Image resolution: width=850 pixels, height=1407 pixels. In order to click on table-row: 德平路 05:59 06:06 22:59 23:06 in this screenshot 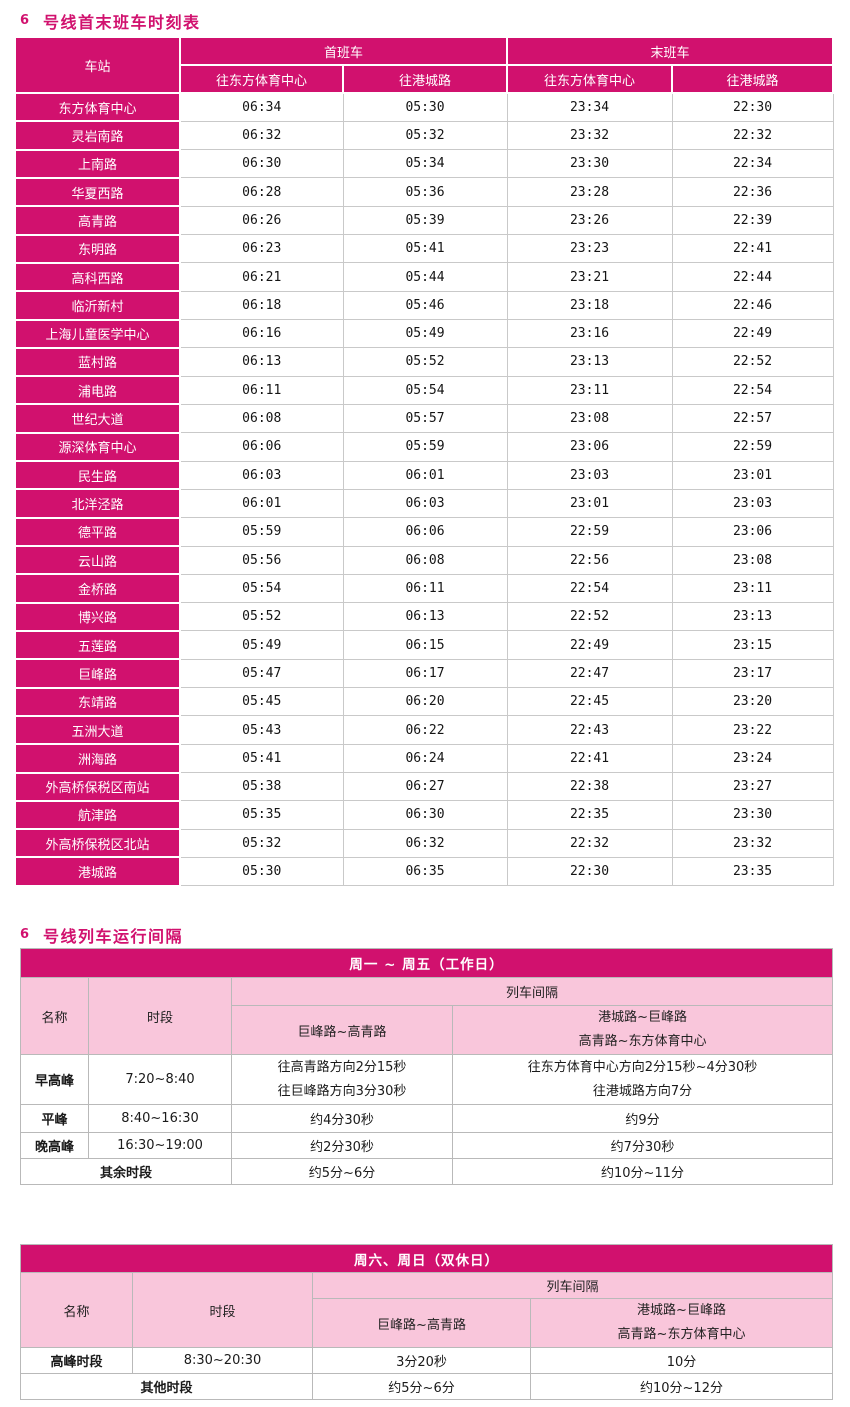, I will do `click(424, 532)`.